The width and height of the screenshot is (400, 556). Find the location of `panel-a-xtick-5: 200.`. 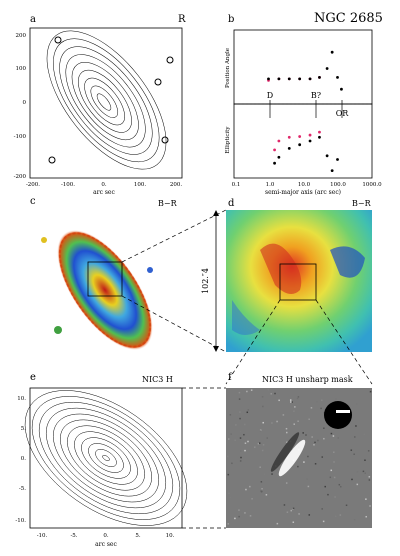

panel-a-xtick-5: 200. is located at coordinates (176, 185).